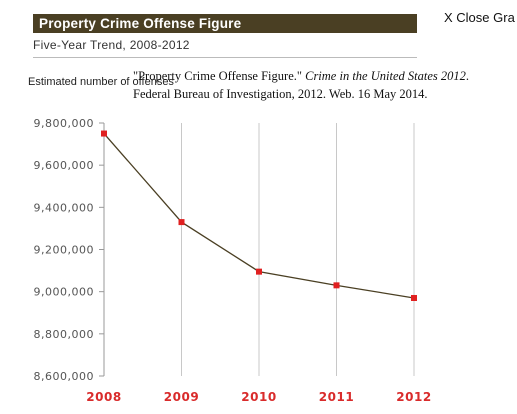  I want to click on chart-title: Property Crime Offense Figure, so click(140, 23).